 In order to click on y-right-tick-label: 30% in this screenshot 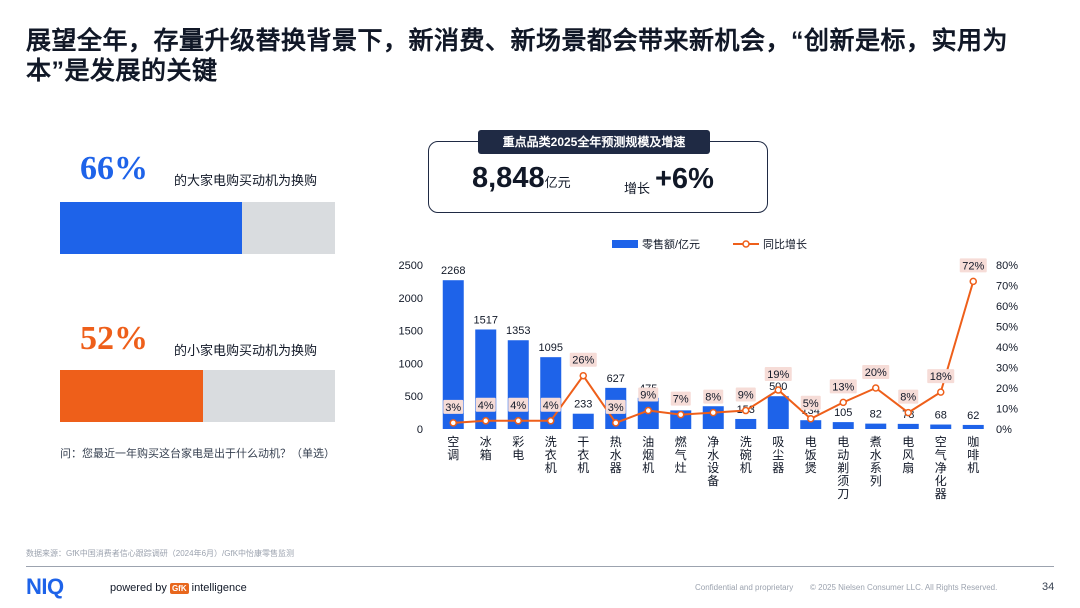, I will do `click(1007, 369)`.